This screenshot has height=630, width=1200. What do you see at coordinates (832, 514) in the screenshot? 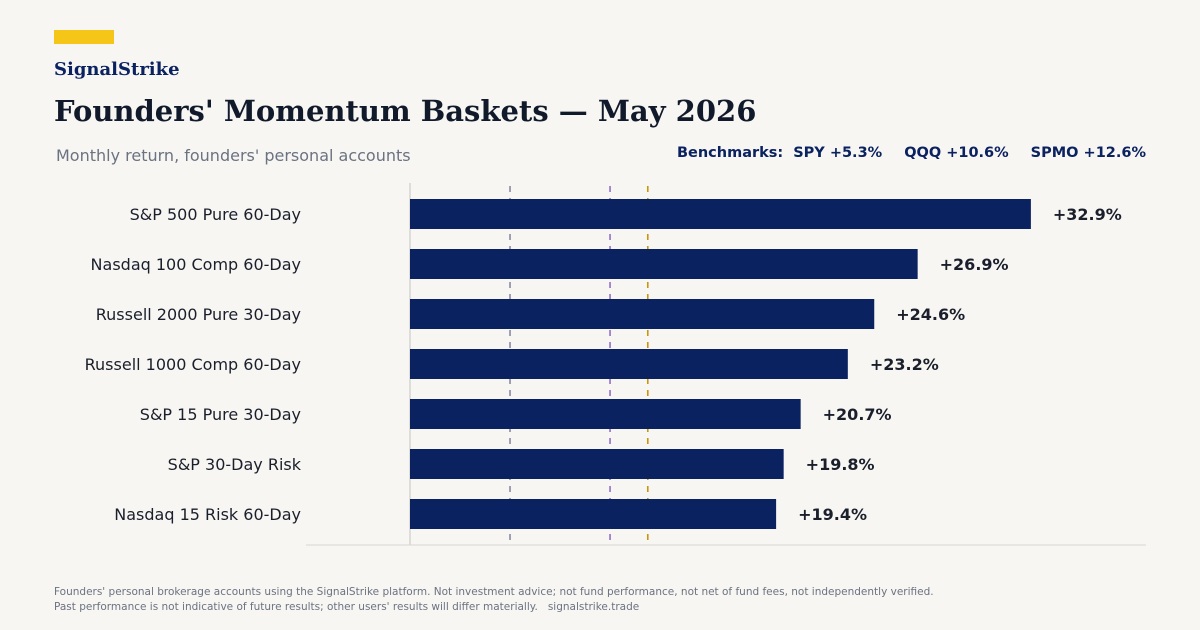
I see `value-label-7: +19.4%` at bounding box center [832, 514].